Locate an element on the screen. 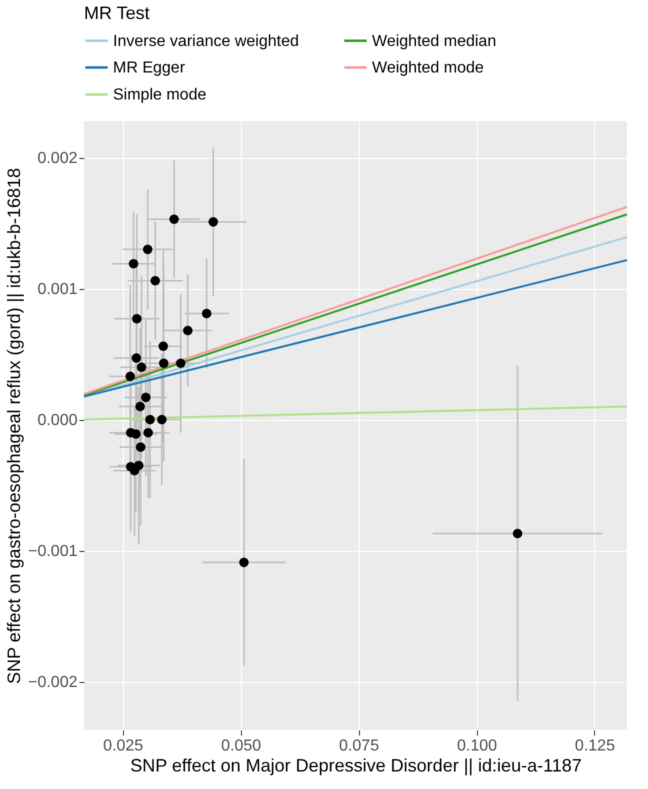  x-tick-label: 0.125 is located at coordinates (595, 746).